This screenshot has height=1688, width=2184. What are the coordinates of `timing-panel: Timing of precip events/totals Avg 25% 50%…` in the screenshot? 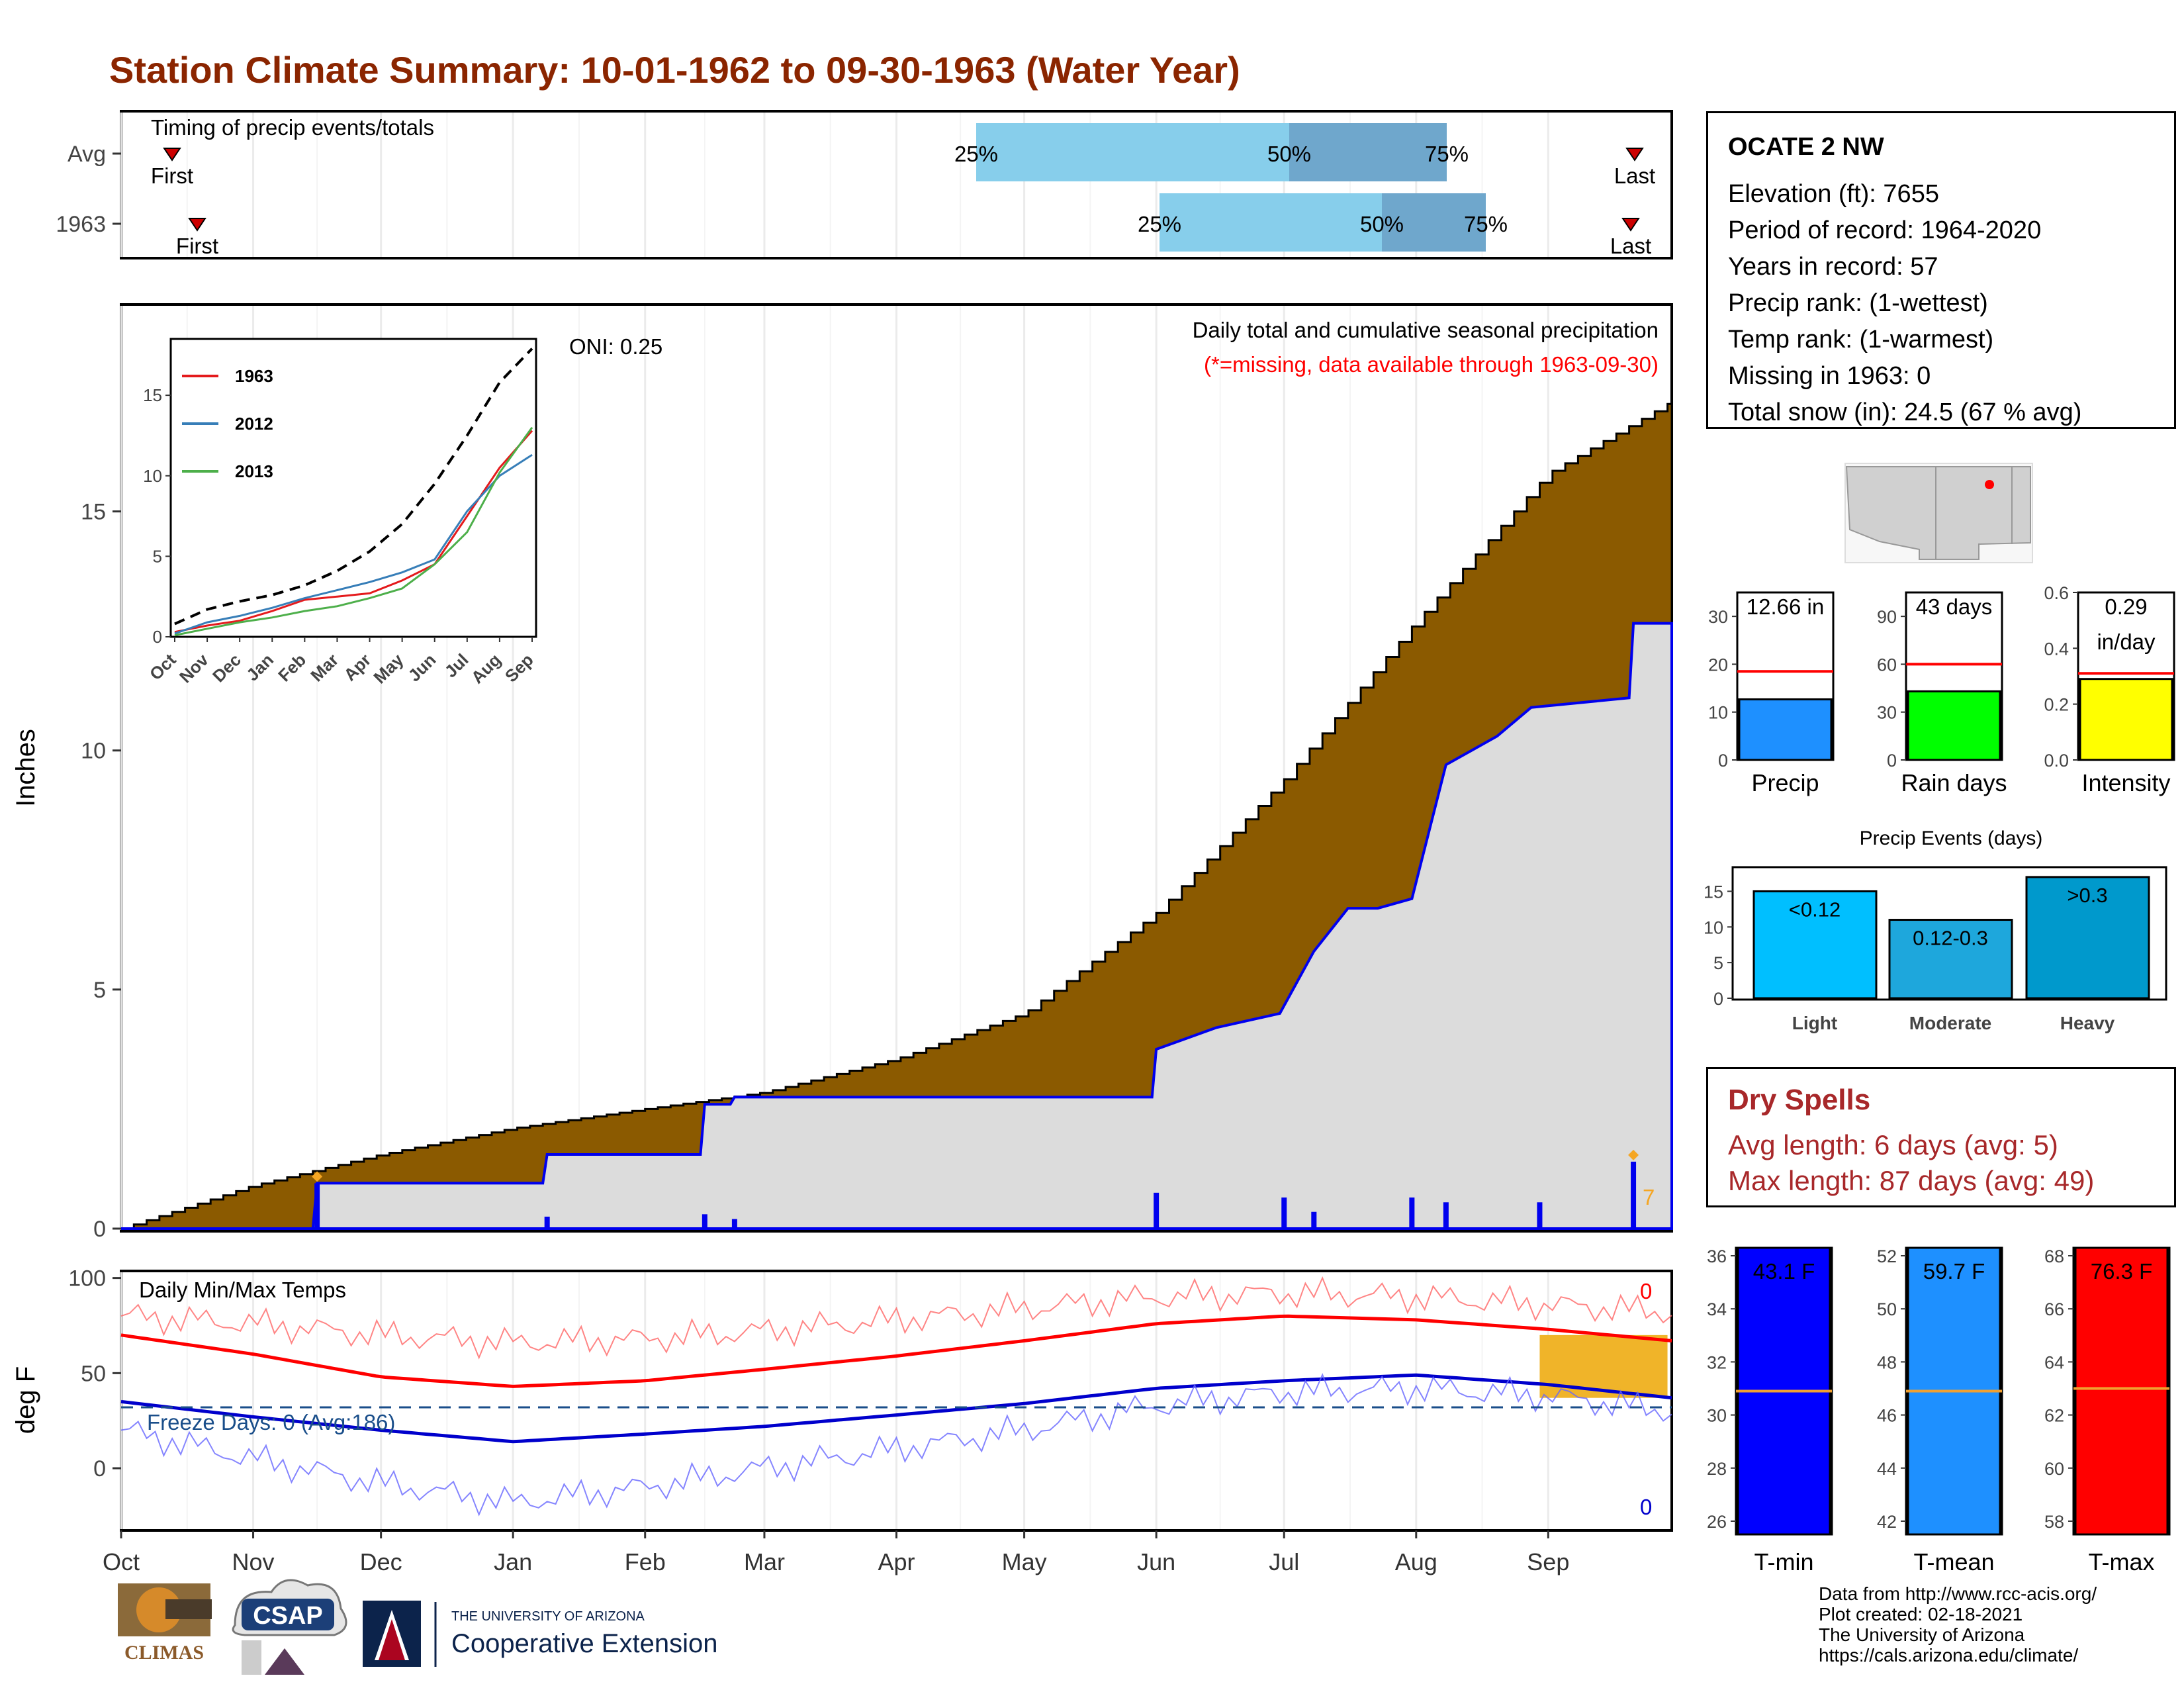 It's located at (864, 184).